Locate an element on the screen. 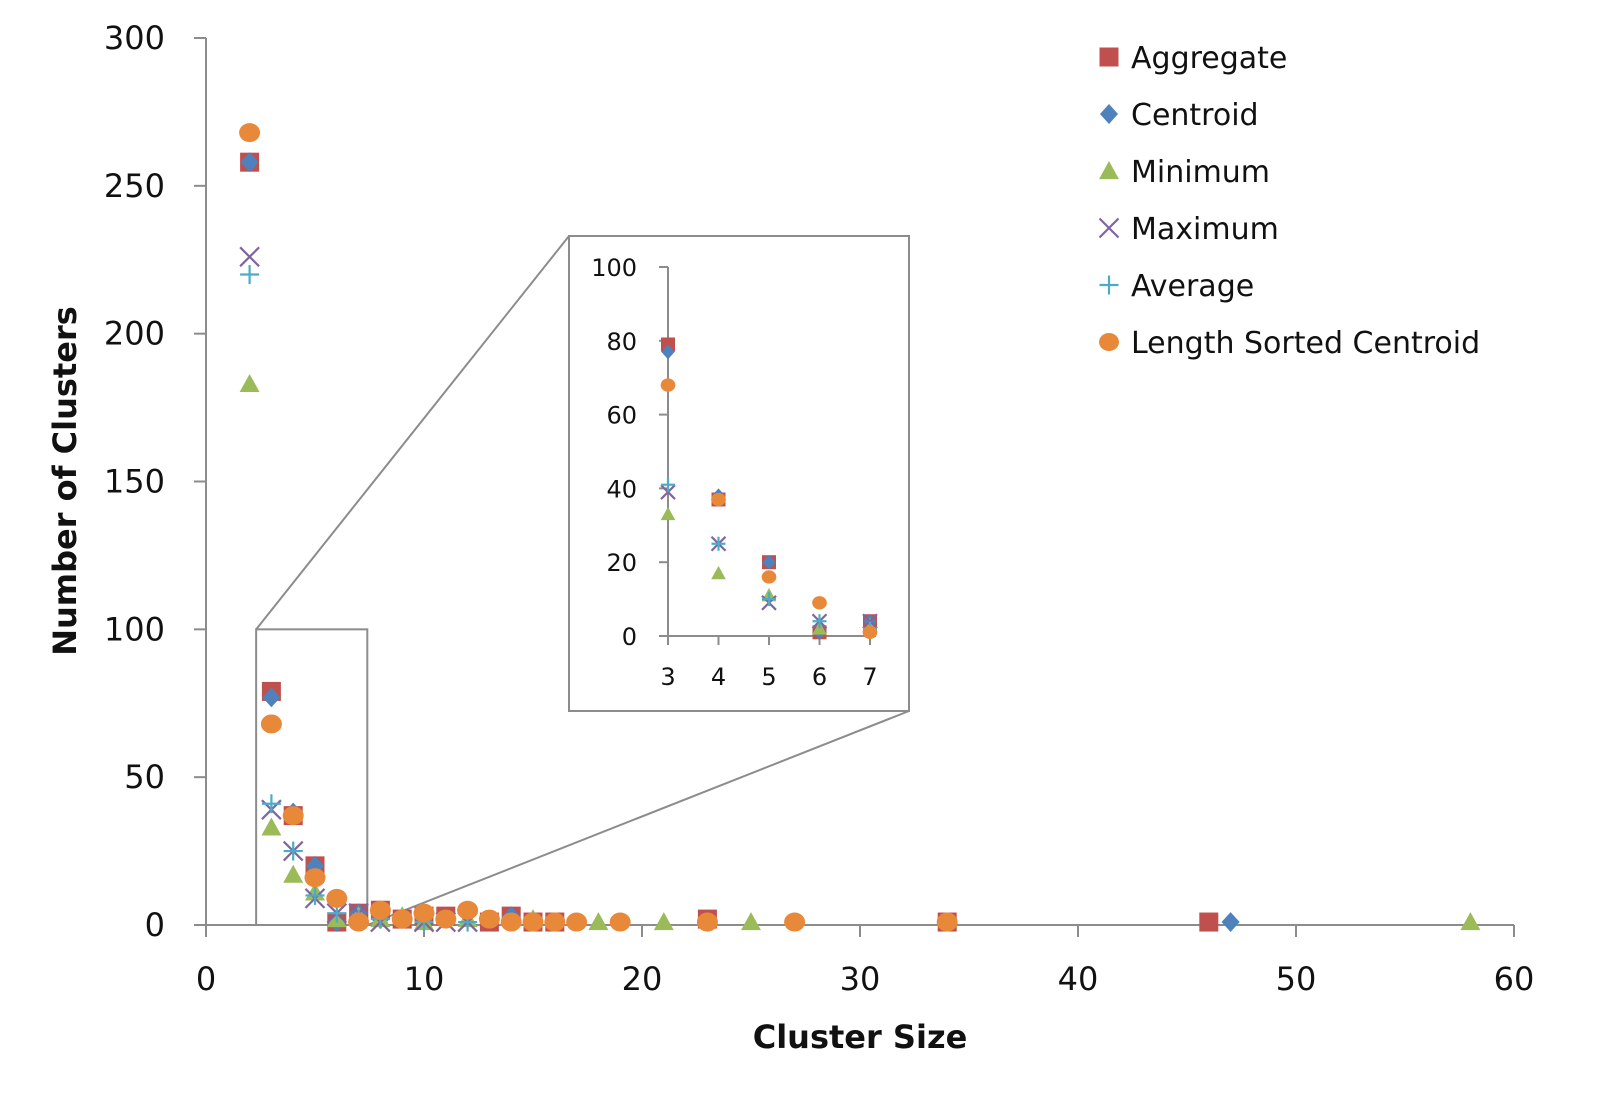 This screenshot has height=1116, width=1603. x-tick-label: 50 is located at coordinates (1296, 979).